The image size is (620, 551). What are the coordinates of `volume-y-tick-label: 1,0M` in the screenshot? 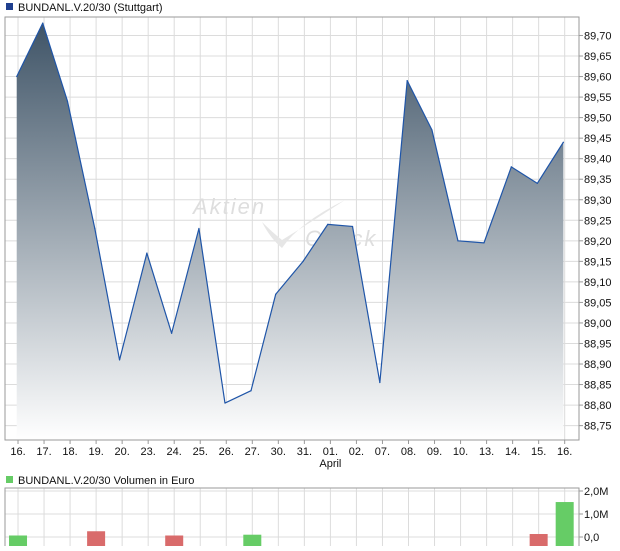 It's located at (596, 515).